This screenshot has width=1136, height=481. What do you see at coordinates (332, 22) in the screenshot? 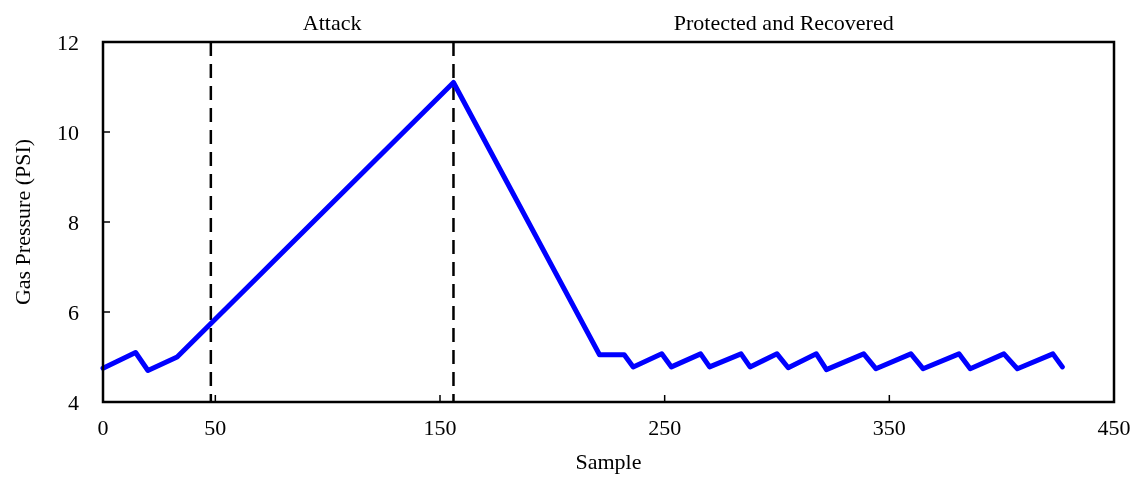
I see `text: Attack` at bounding box center [332, 22].